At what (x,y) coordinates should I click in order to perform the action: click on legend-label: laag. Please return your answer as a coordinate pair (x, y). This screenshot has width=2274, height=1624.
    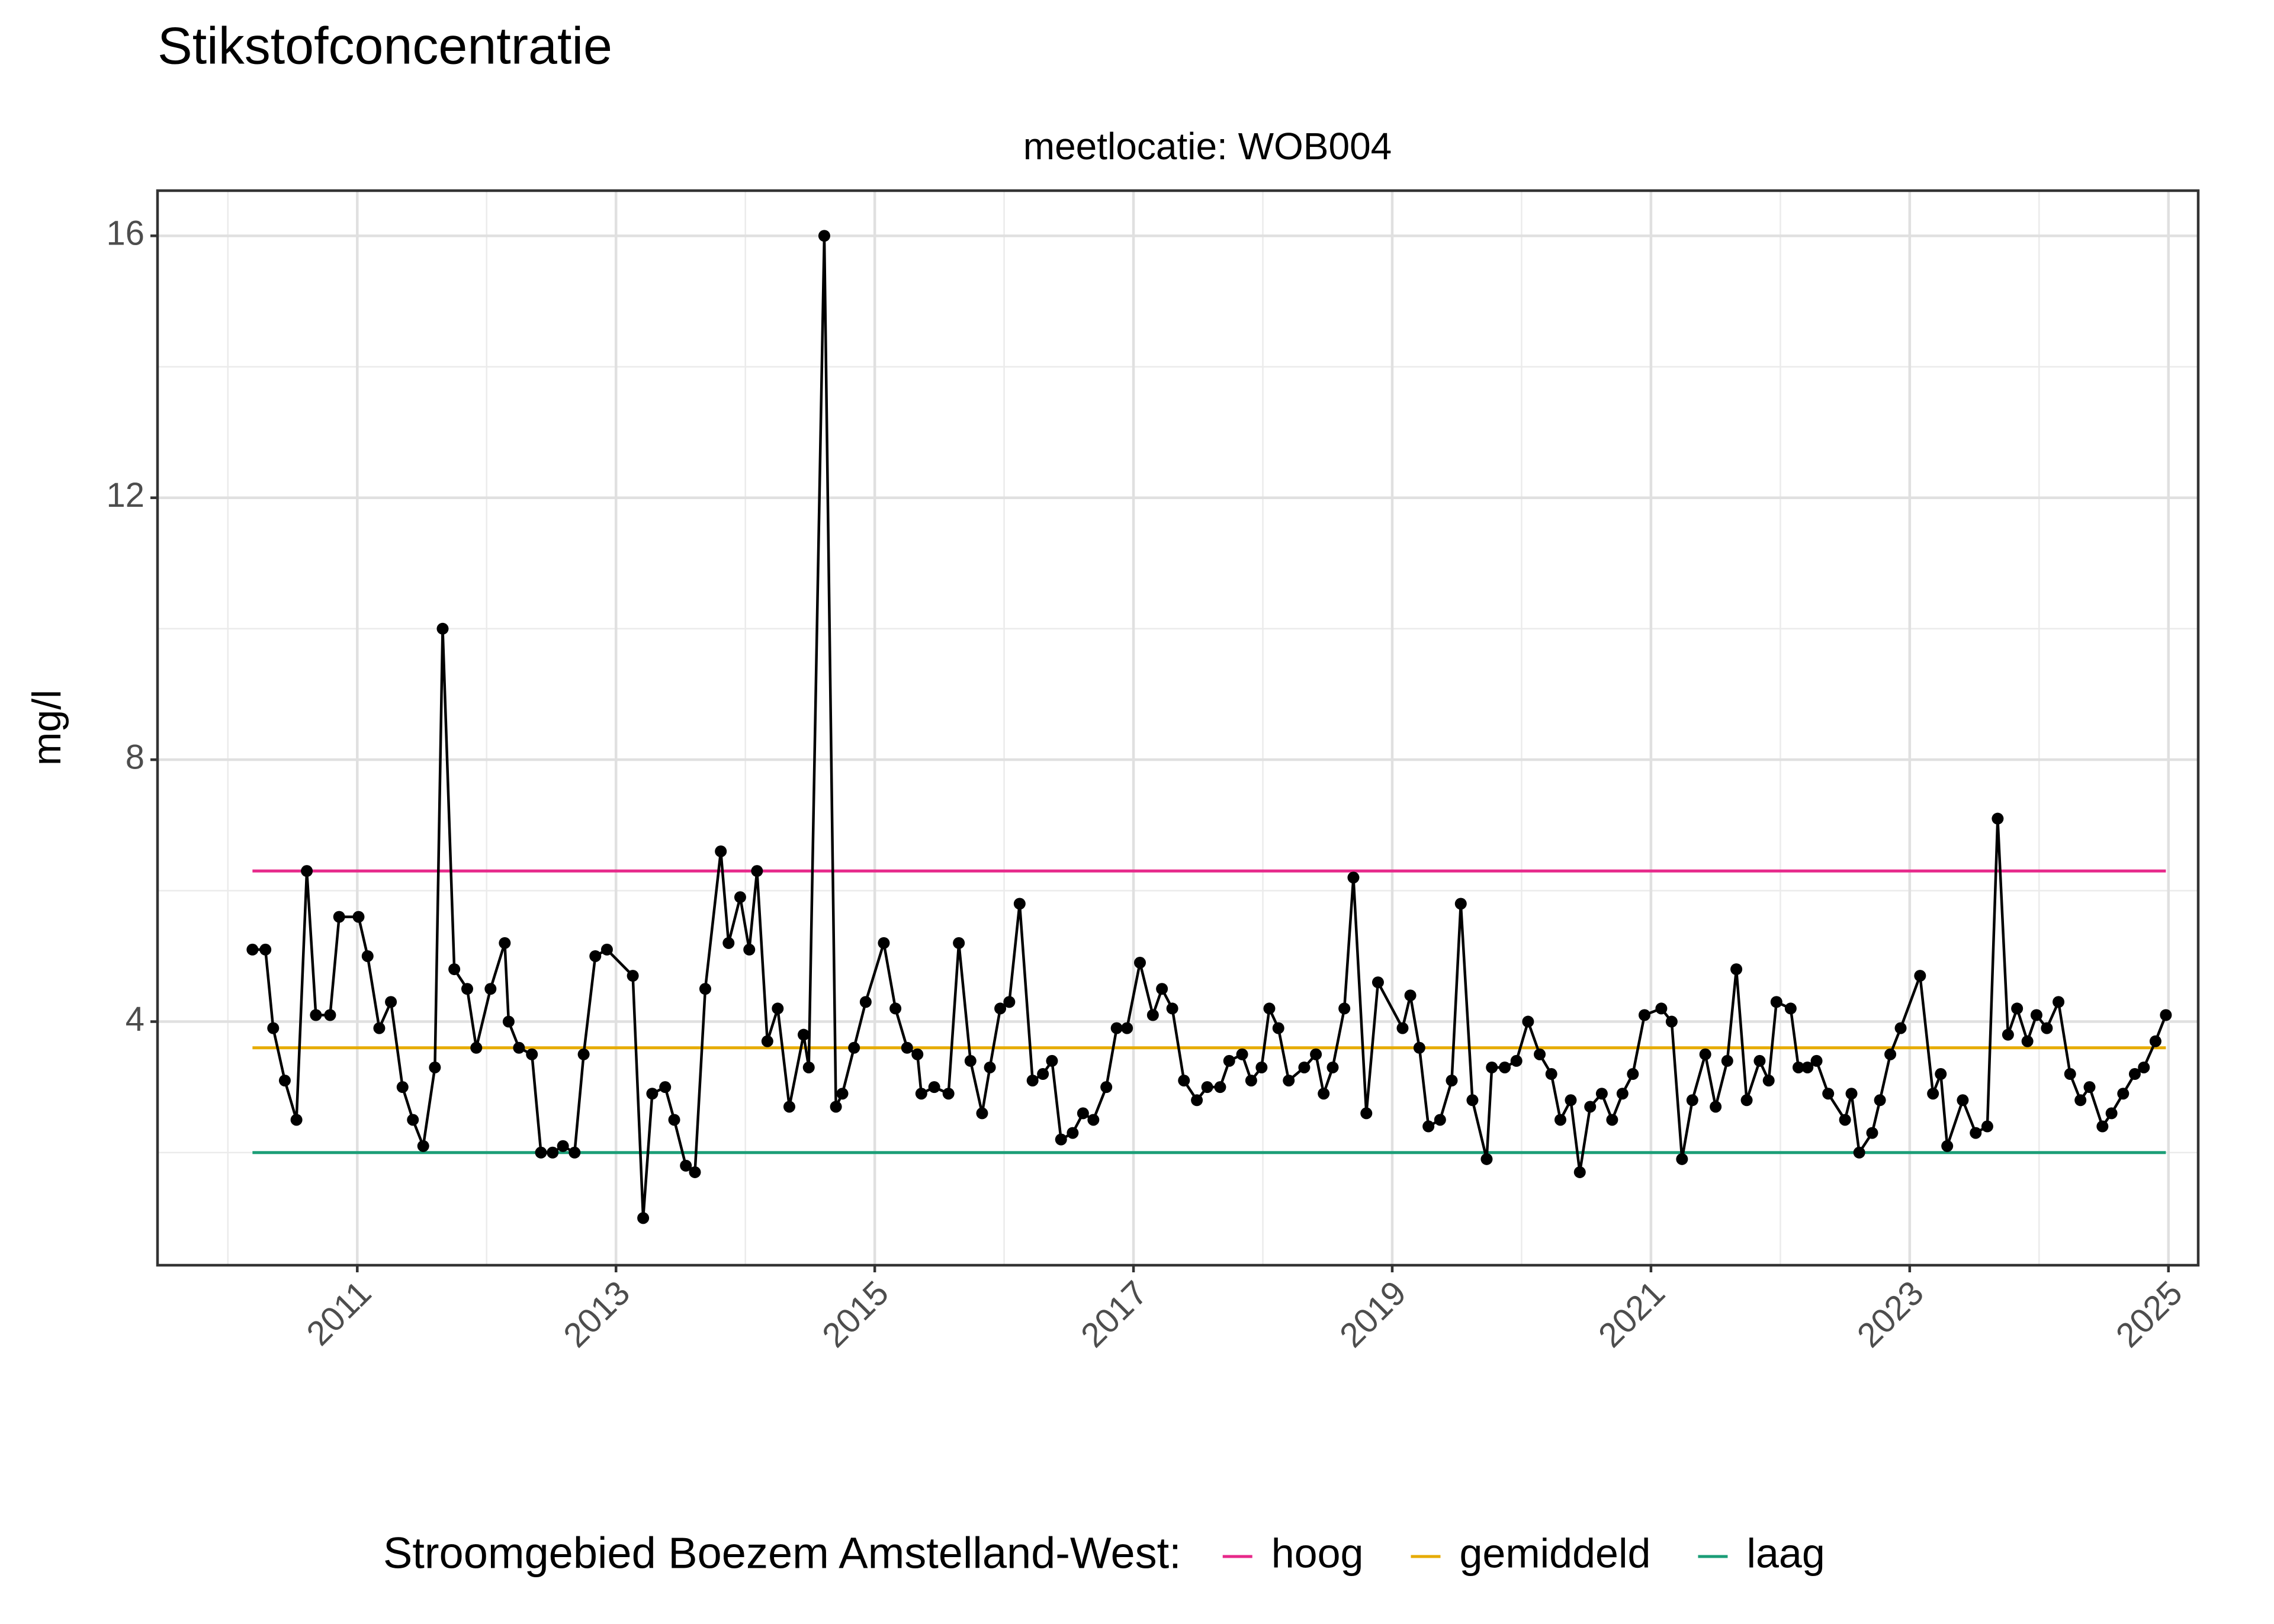
    Looking at the image, I should click on (1786, 1553).